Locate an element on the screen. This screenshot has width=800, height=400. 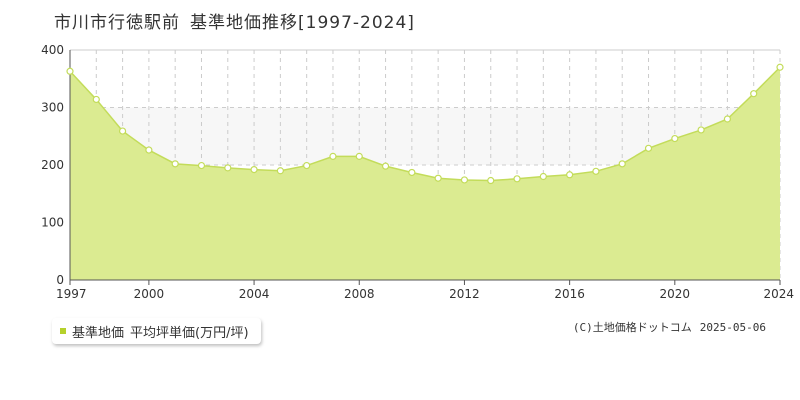
x-tick-label: 2016 is located at coordinates (569, 294).